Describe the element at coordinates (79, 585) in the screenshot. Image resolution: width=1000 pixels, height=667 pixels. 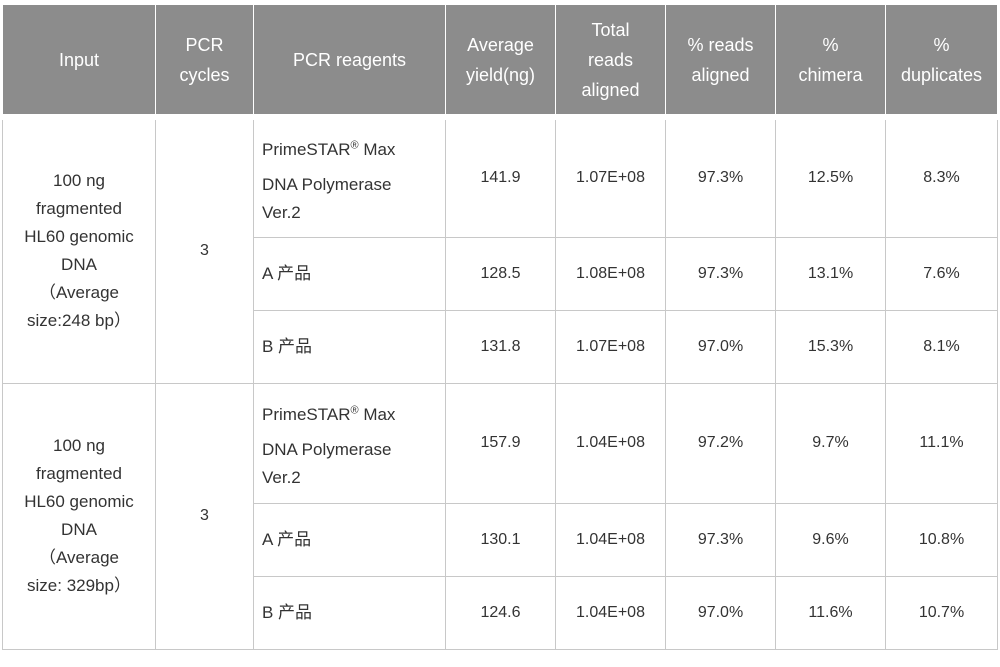
I see `input-line: size: 329bp）` at that location.